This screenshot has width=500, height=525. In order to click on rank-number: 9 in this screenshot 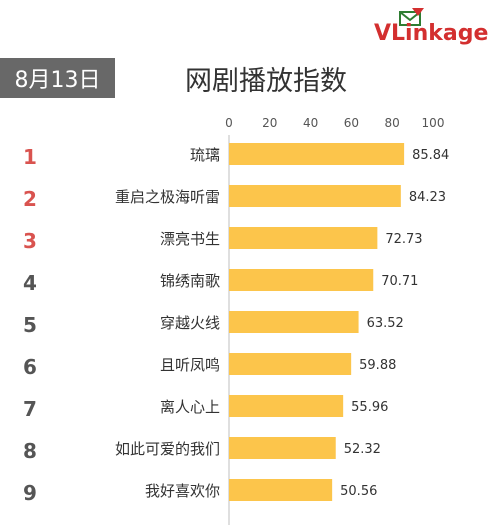, I will do `click(30, 493)`.